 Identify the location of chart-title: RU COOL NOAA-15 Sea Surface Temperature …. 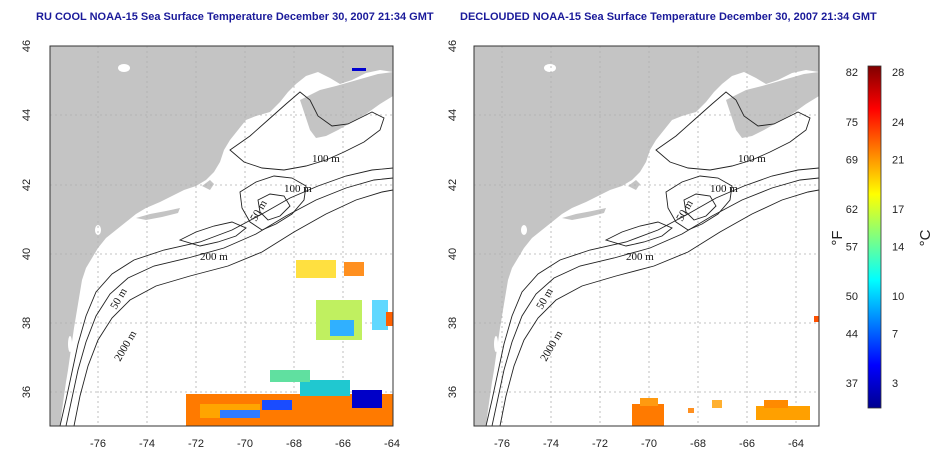
(235, 17).